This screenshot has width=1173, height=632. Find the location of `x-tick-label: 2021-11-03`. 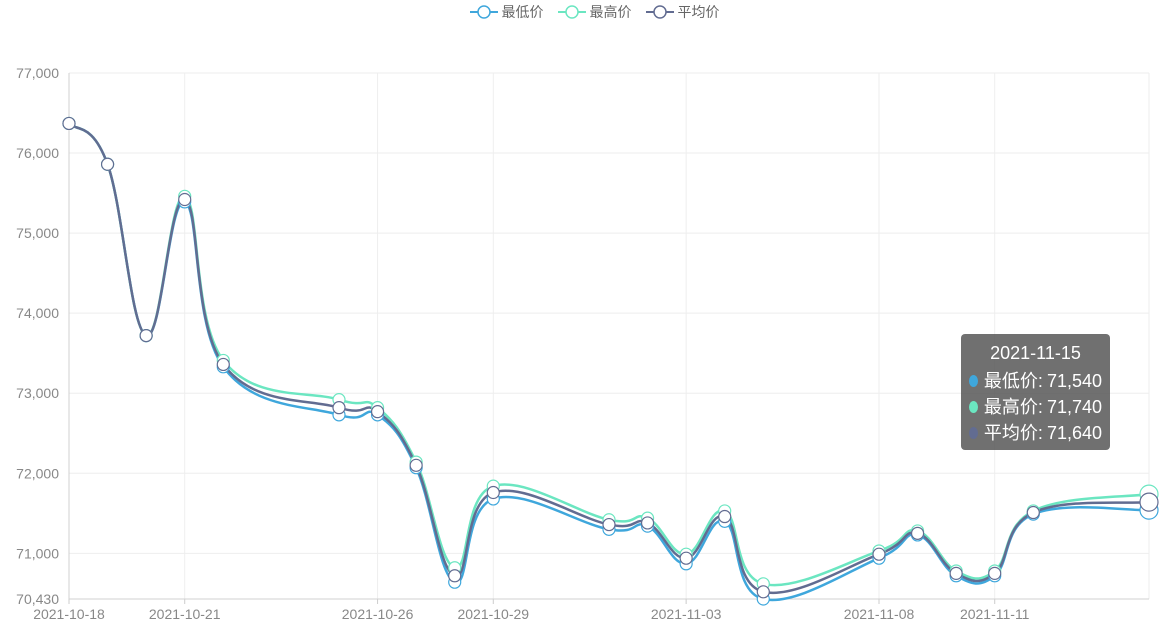

x-tick-label: 2021-11-03 is located at coordinates (686, 614).